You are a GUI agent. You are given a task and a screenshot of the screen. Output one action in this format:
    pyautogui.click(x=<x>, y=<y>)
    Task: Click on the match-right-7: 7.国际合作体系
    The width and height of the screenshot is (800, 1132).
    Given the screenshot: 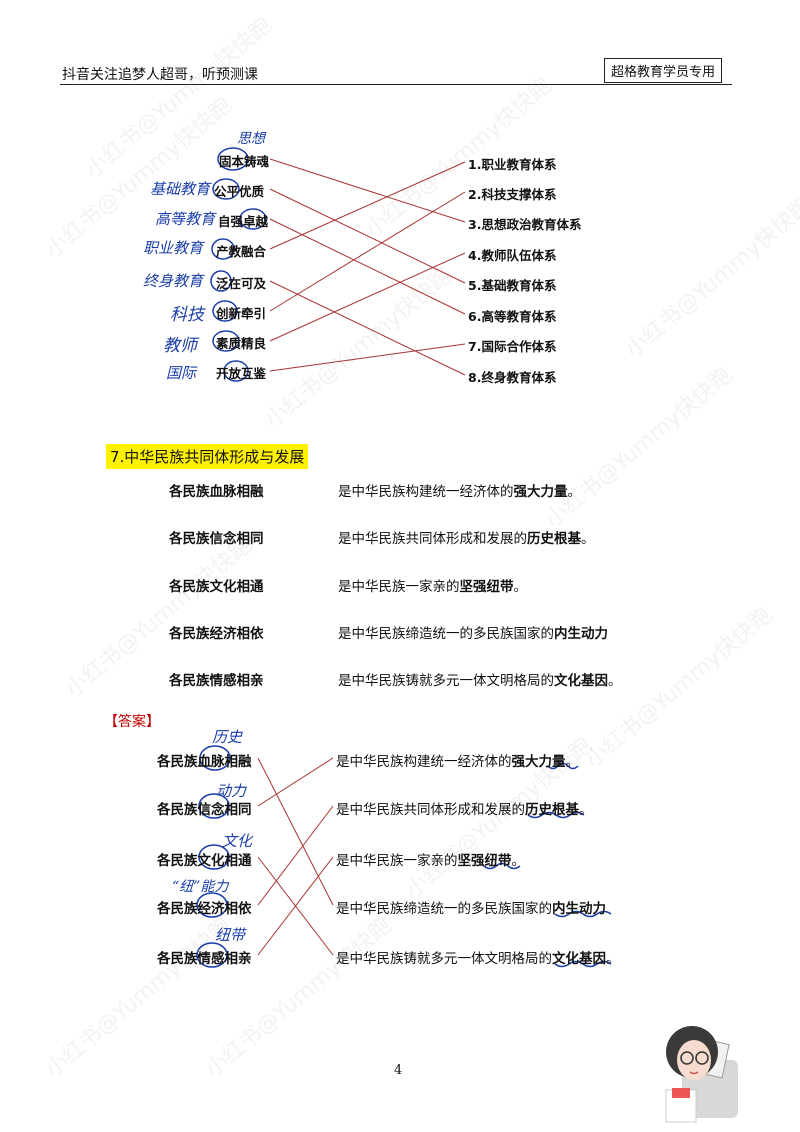 What is the action you would take?
    pyautogui.click(x=512, y=346)
    